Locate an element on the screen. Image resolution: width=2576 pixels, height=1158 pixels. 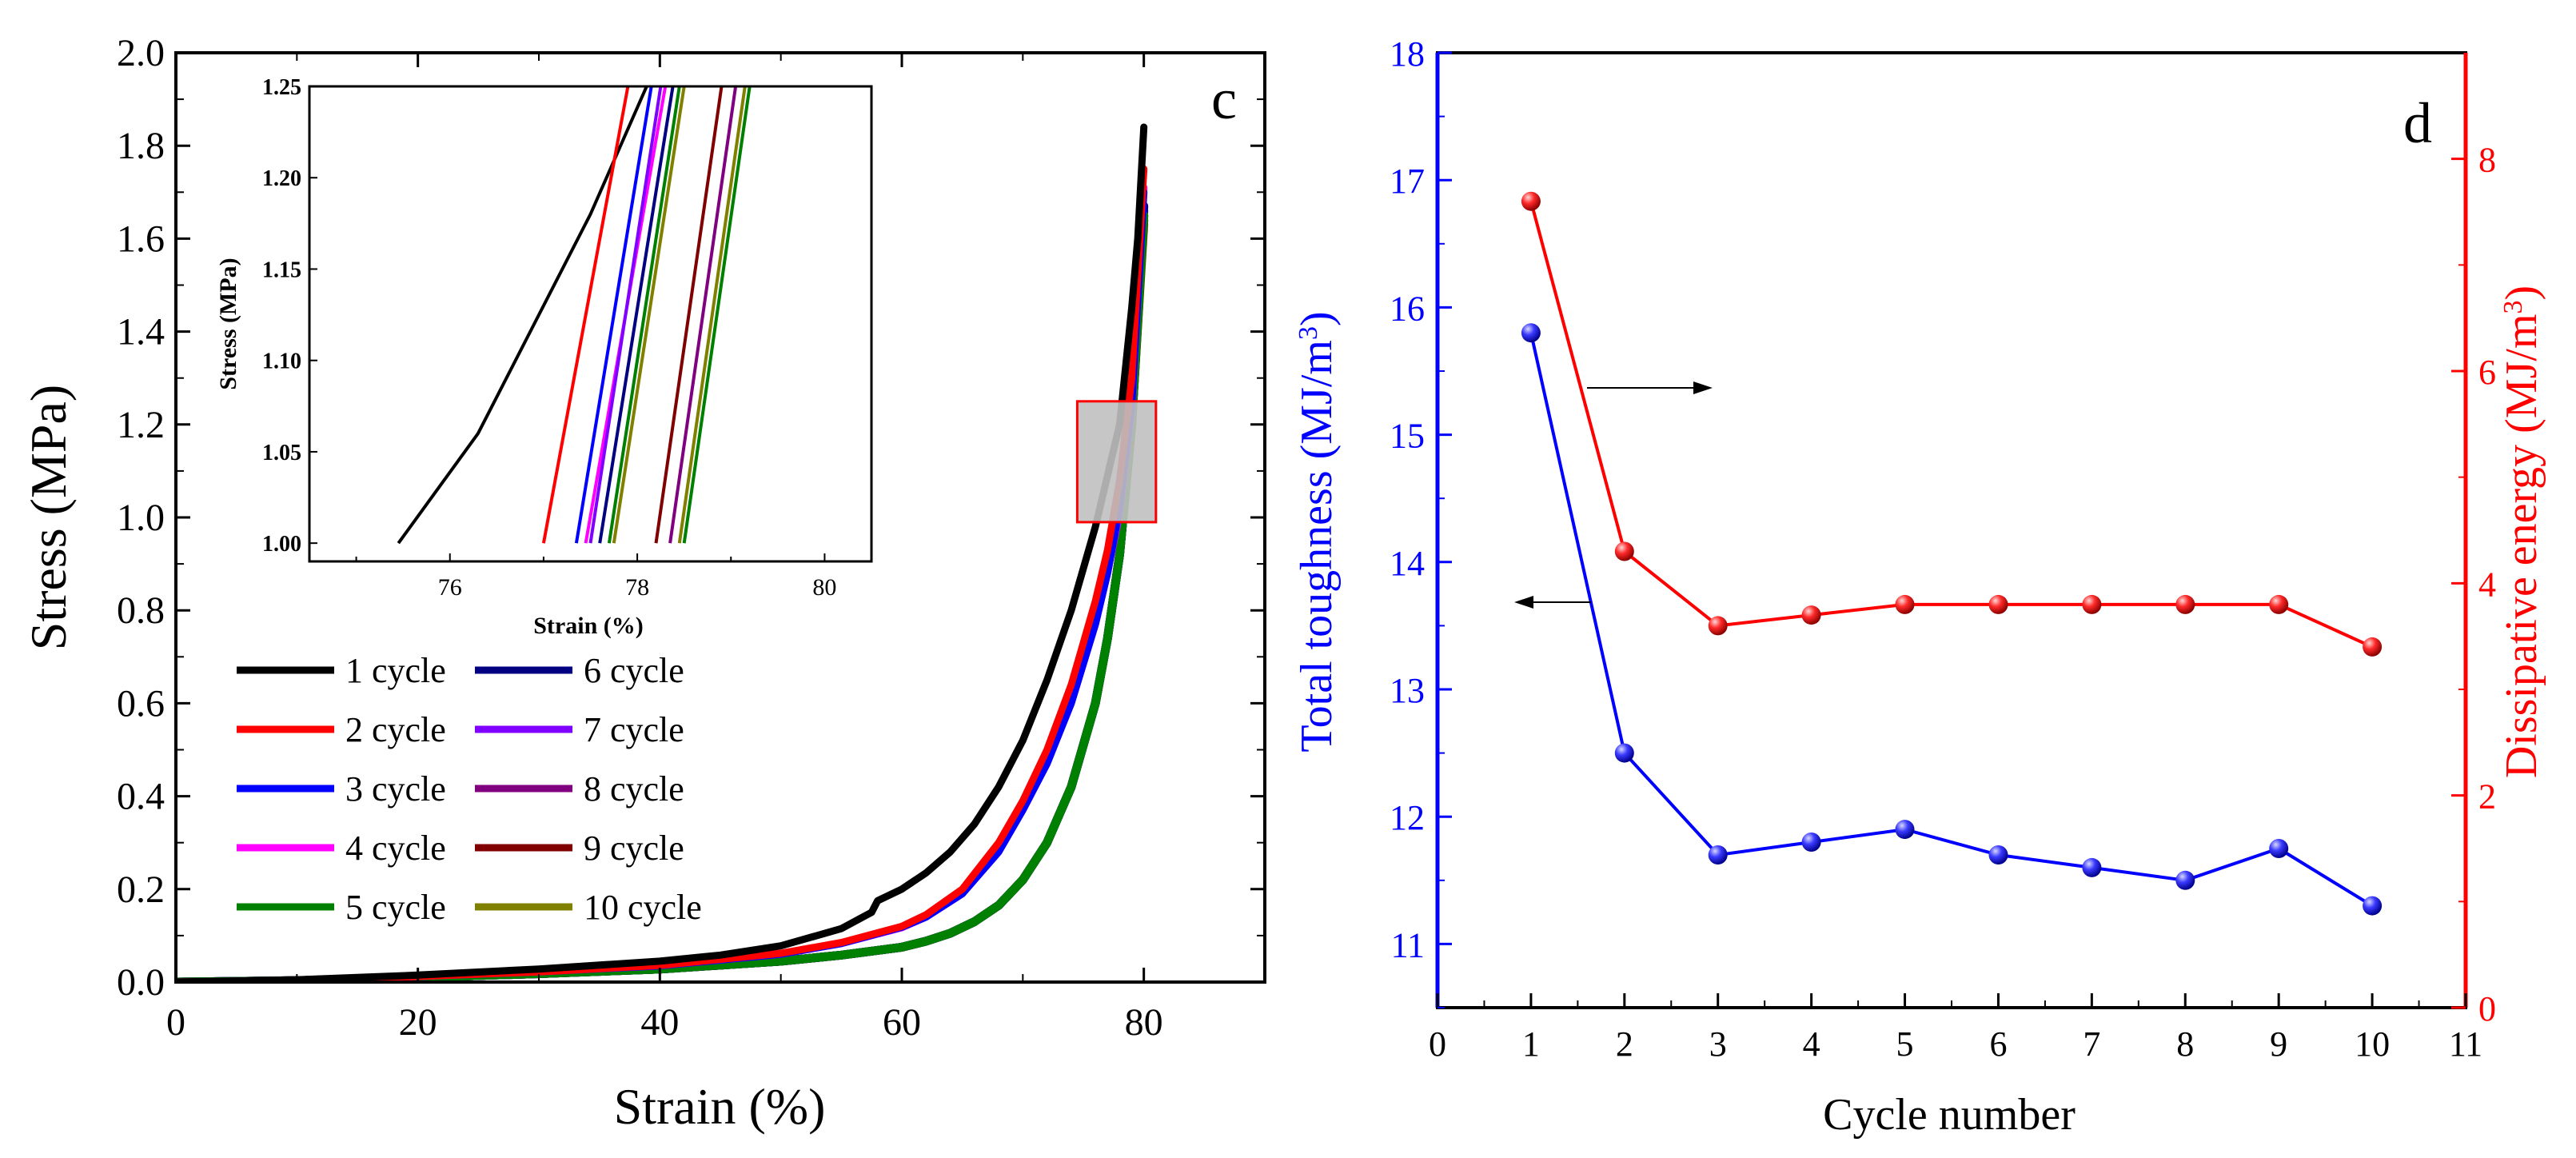
panel-d-right-axis-title: Dissipative energy (MJ/m3) is located at coordinates (2521, 532).